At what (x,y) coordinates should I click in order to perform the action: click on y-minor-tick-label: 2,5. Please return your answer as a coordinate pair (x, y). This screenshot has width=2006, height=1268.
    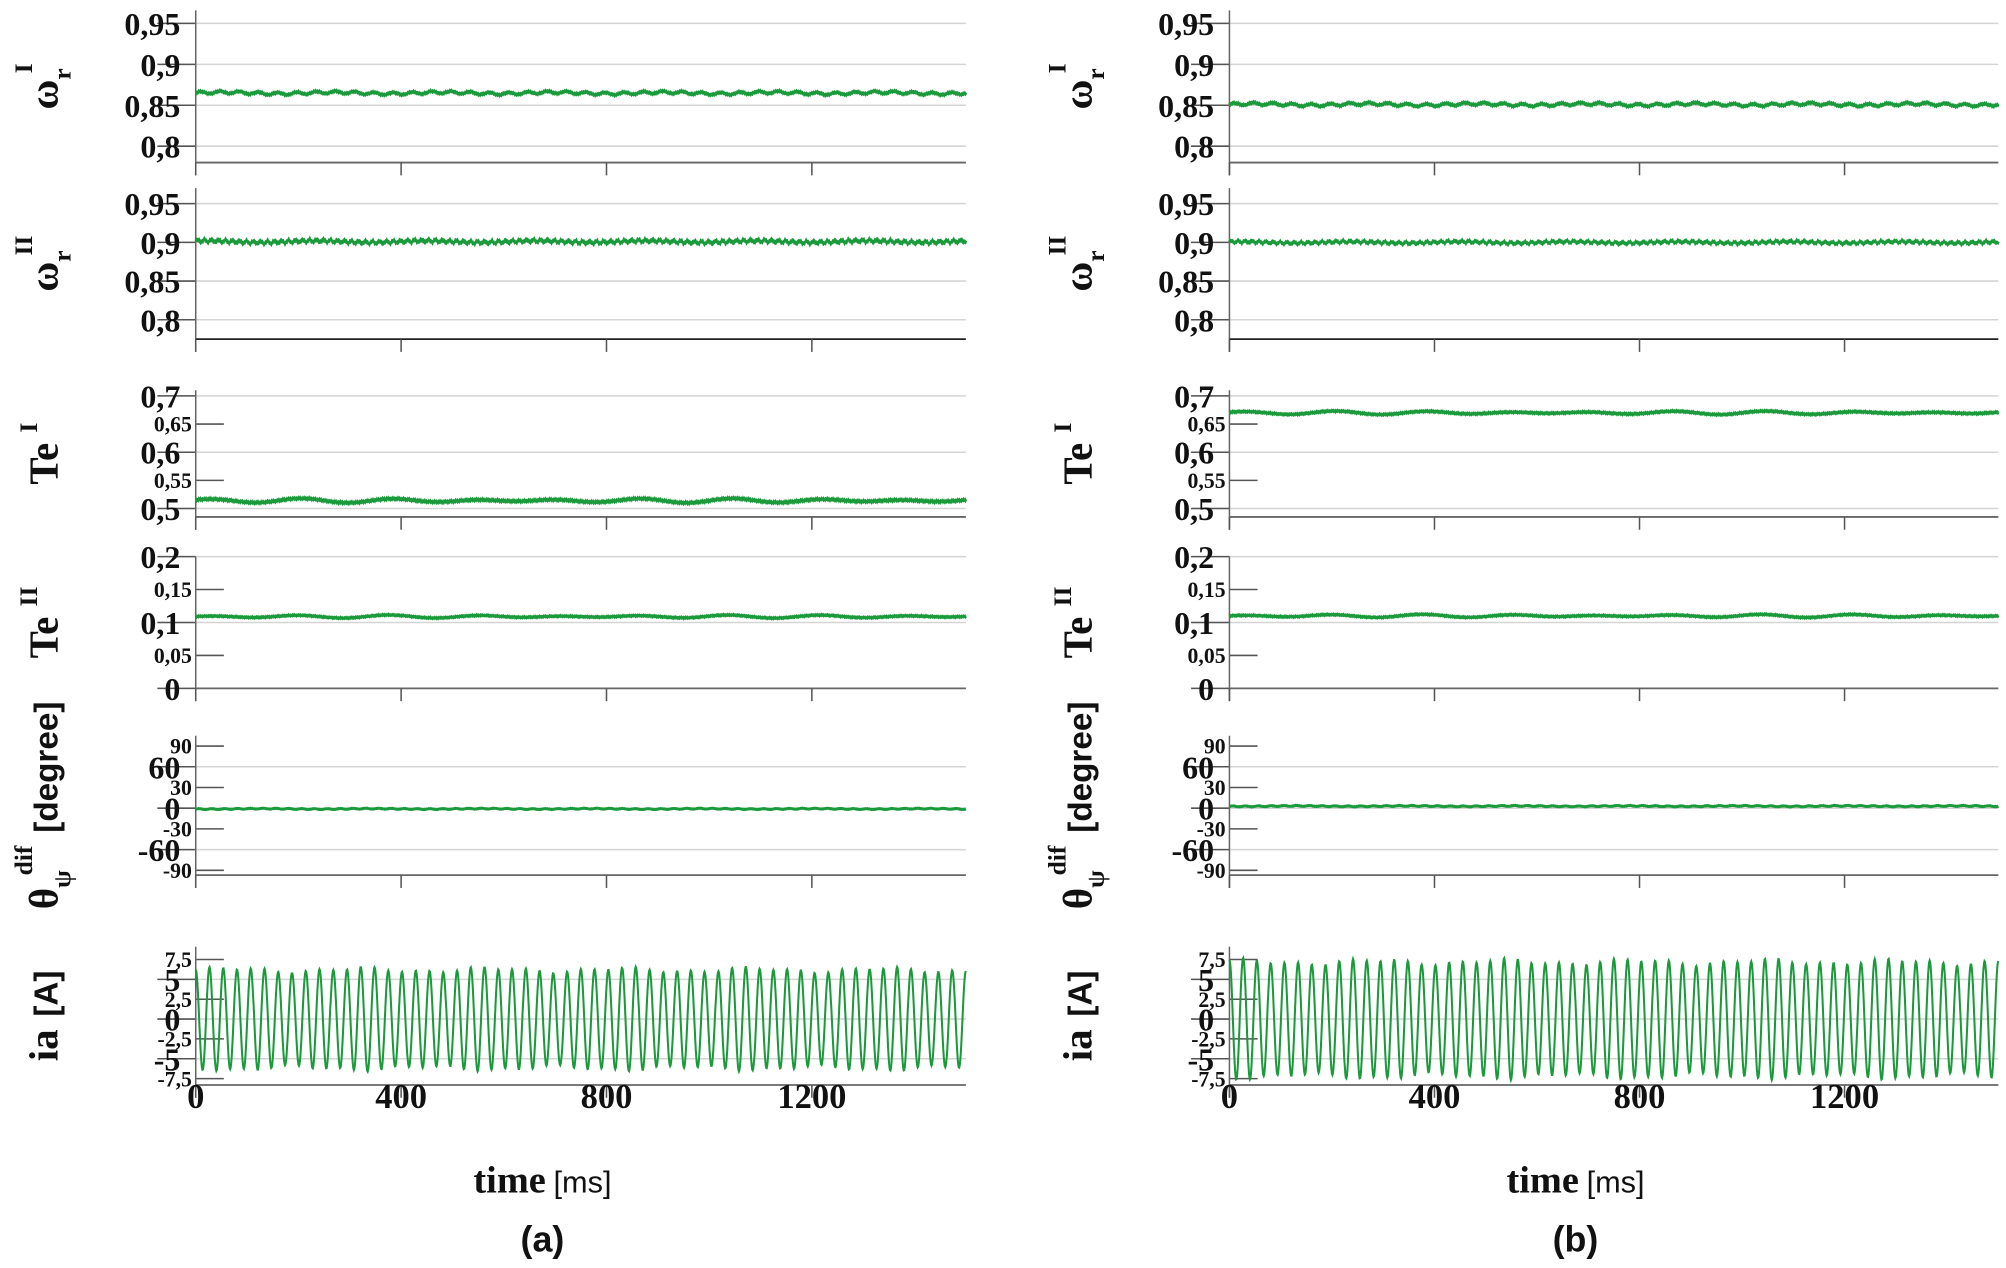
    Looking at the image, I should click on (178, 1000).